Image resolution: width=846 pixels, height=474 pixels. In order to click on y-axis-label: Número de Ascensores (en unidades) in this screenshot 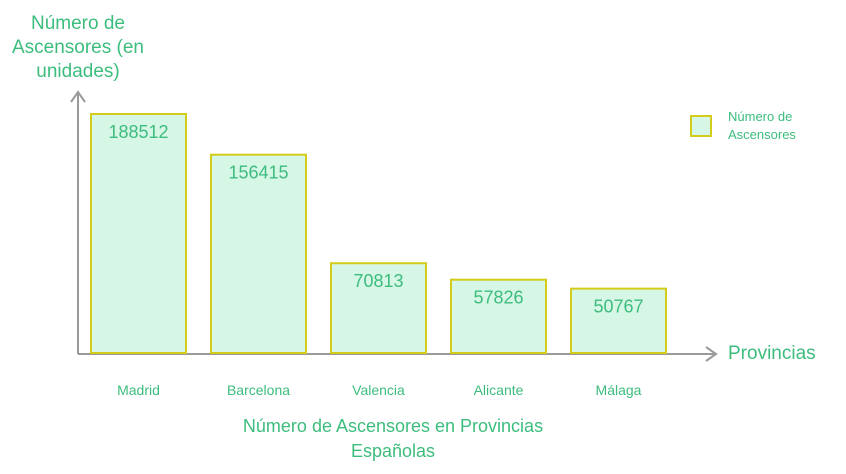, I will do `click(77, 47)`.